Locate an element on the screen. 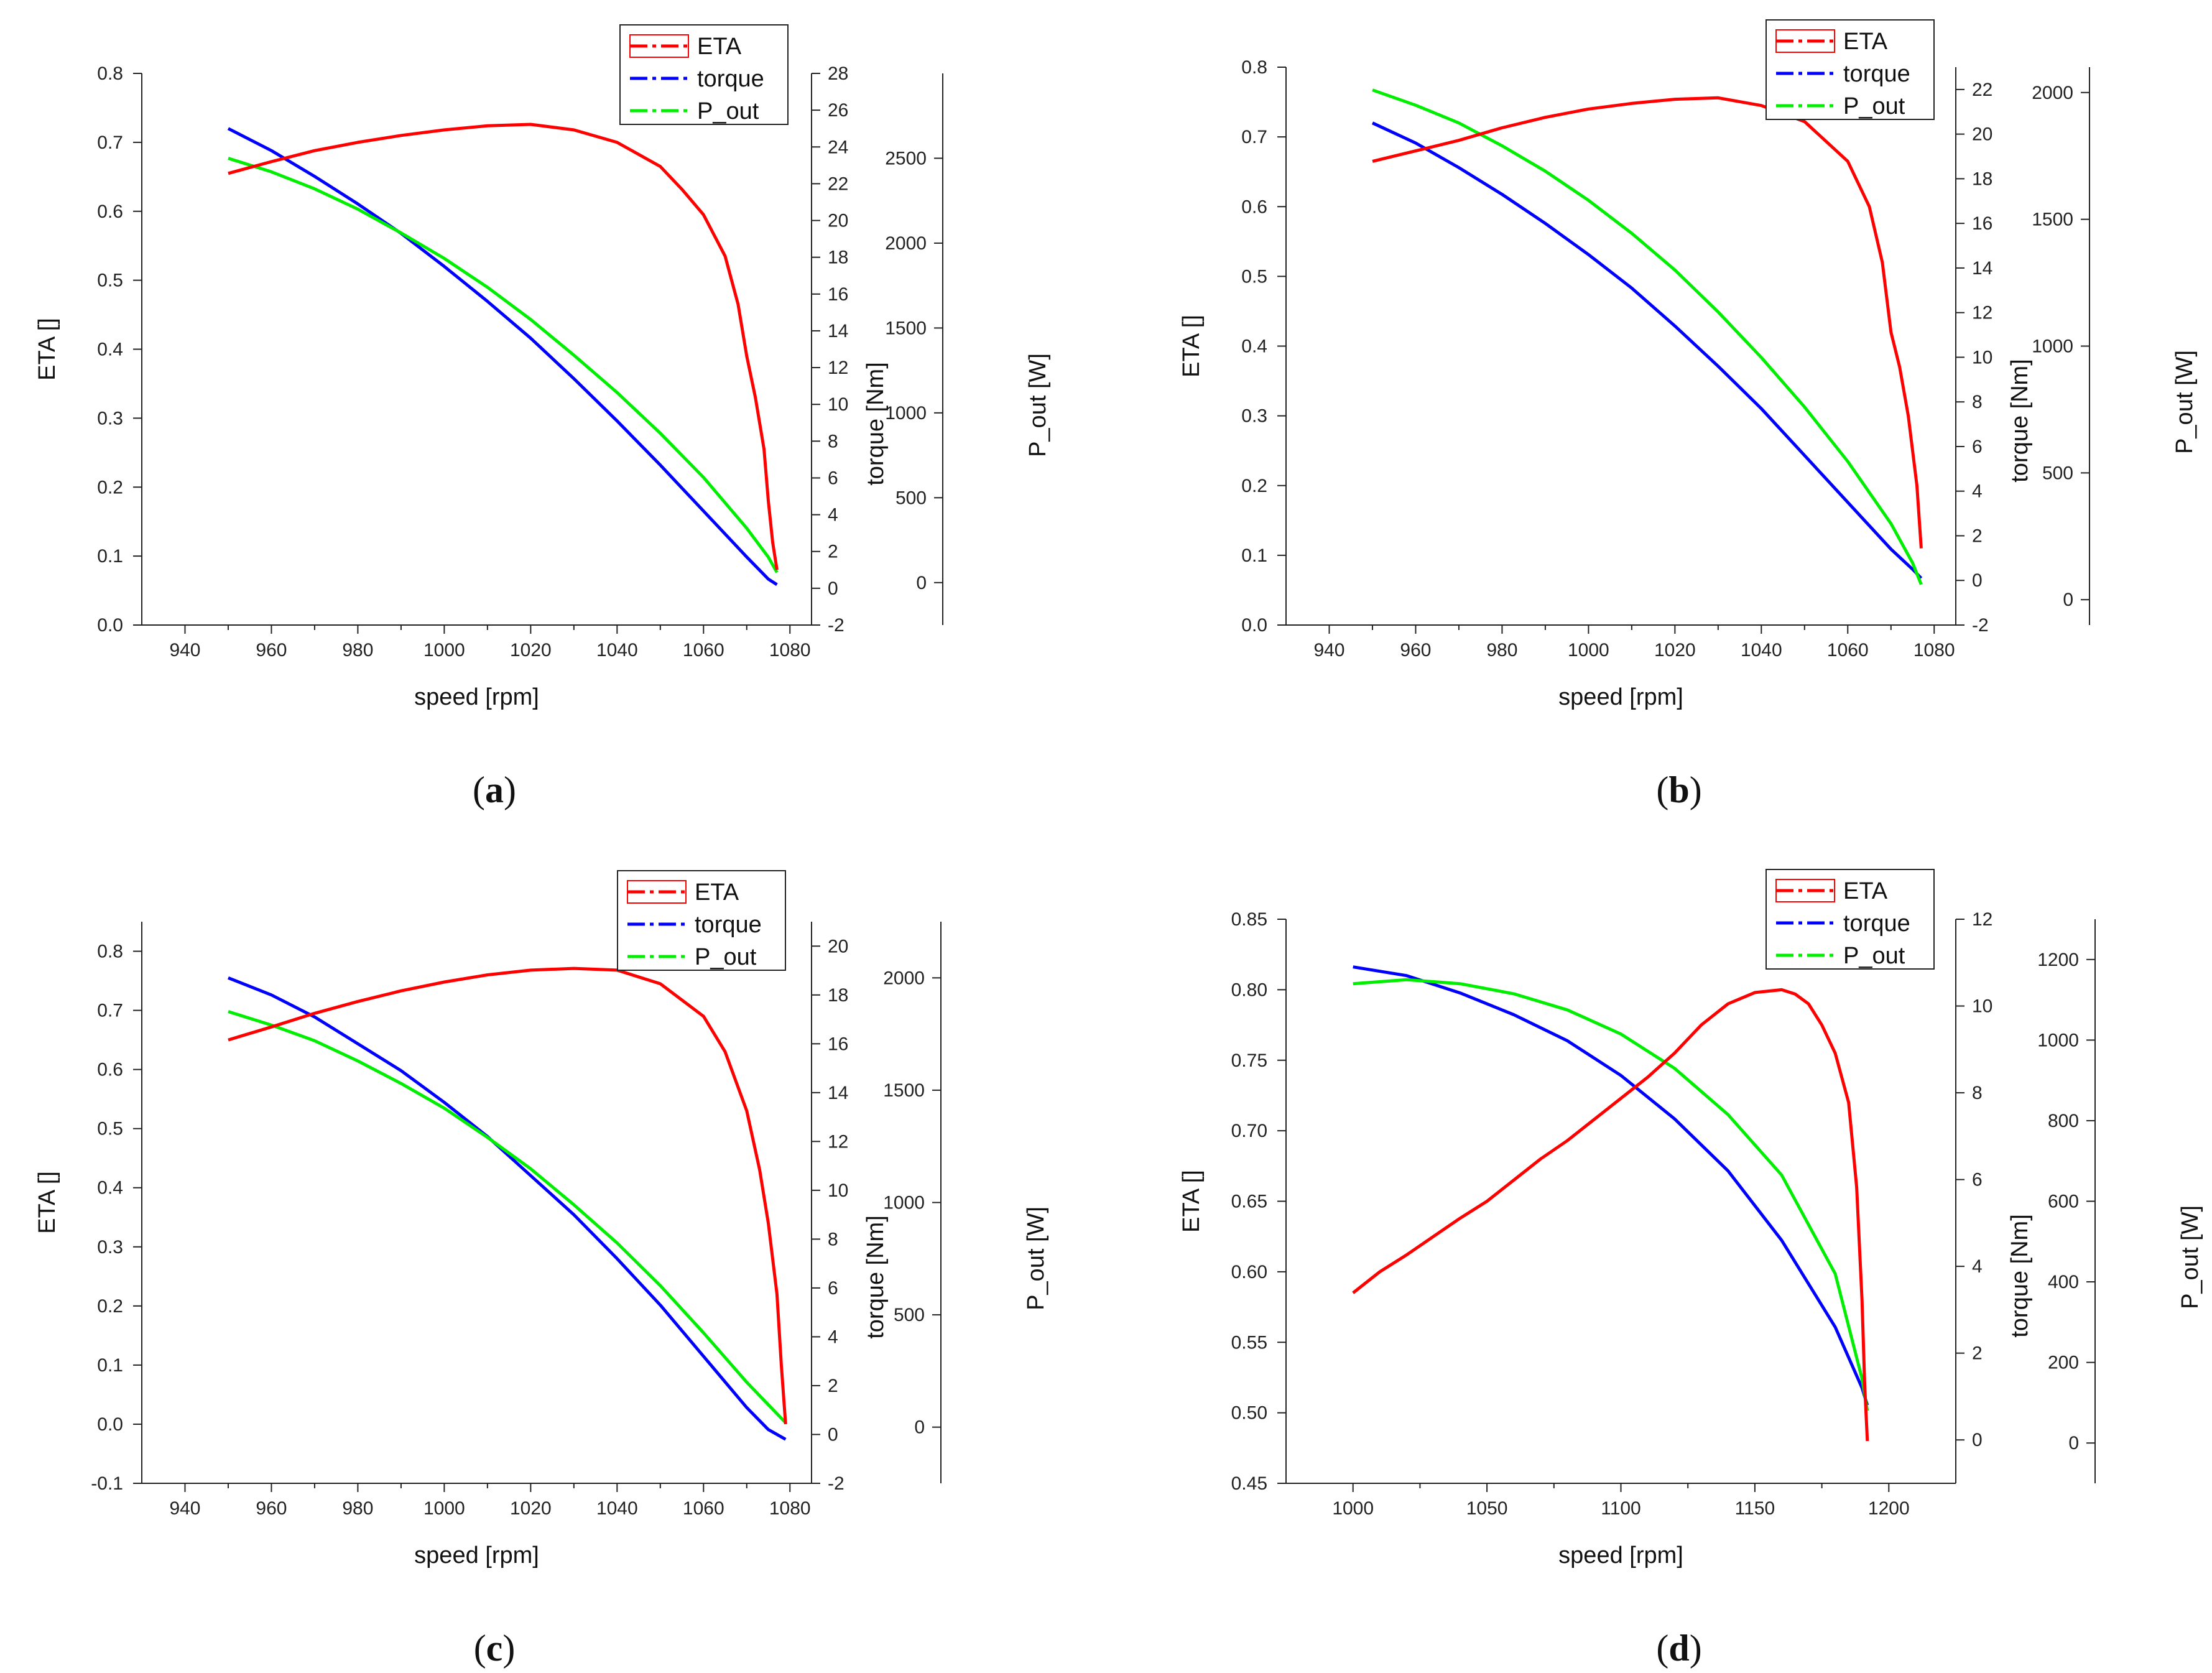 This screenshot has width=2212, height=1673. y-tick-label: 0.80 is located at coordinates (1249, 990).